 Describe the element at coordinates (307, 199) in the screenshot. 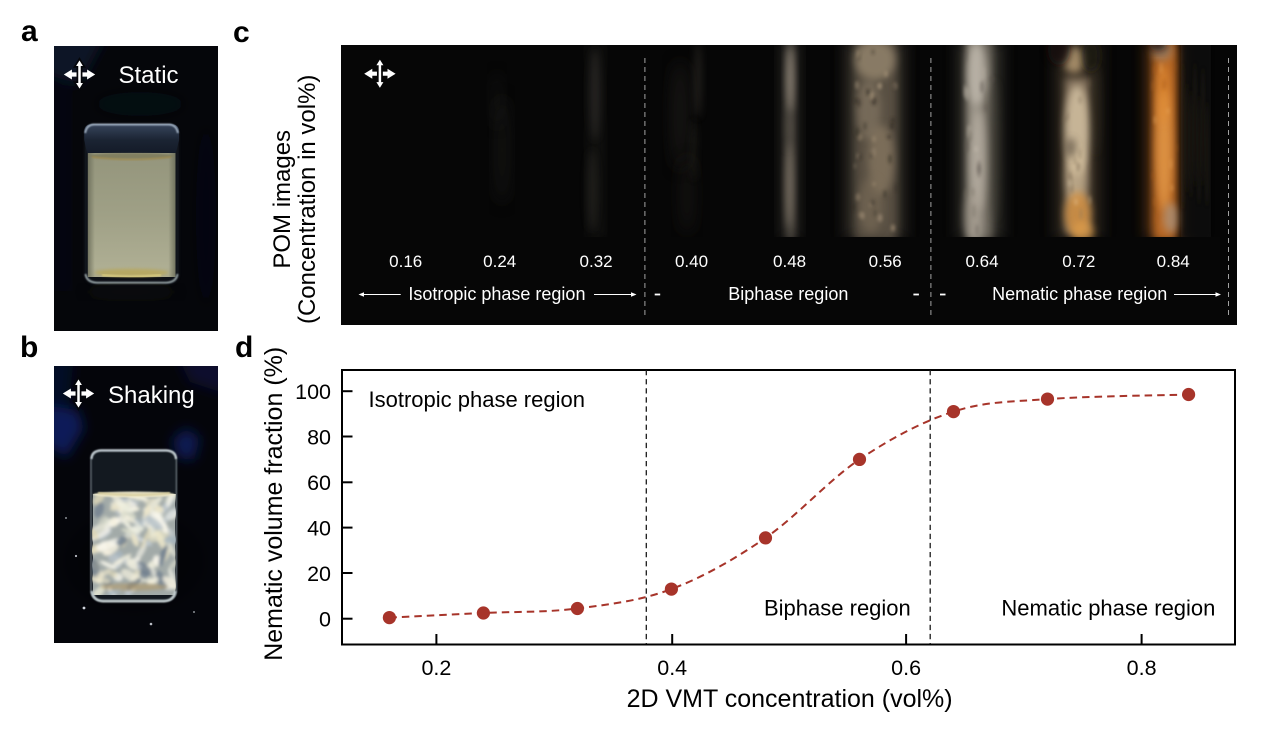

I see `svg-text: (Concentration in vol%)` at that location.